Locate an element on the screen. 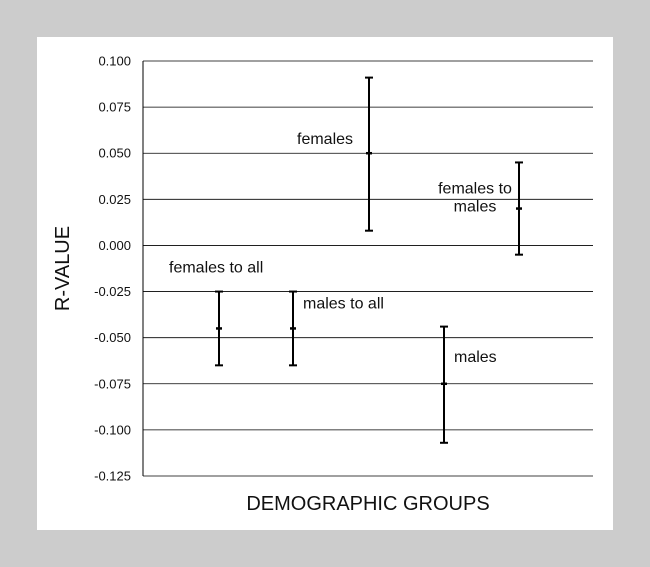 The image size is (650, 567). data-point-label: females to all is located at coordinates (216, 267).